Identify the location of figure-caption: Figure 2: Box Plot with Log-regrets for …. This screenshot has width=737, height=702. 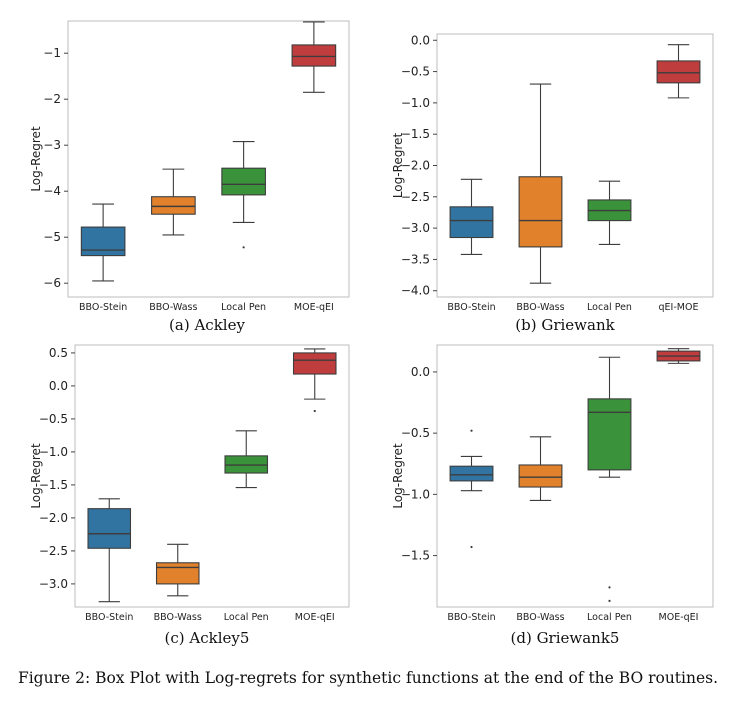
(368, 678).